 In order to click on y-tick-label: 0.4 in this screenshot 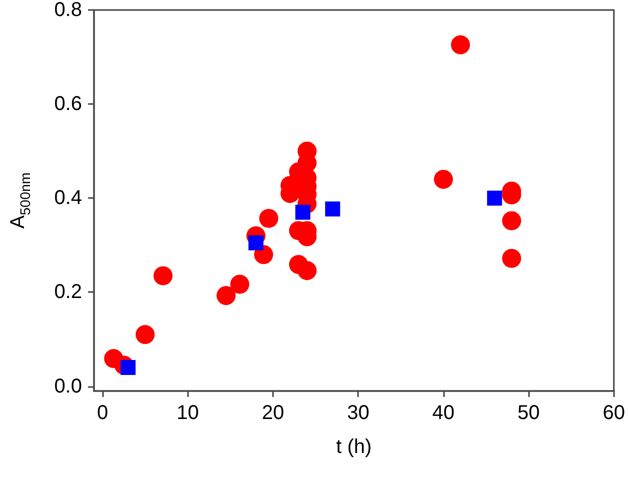, I will do `click(68, 198)`.